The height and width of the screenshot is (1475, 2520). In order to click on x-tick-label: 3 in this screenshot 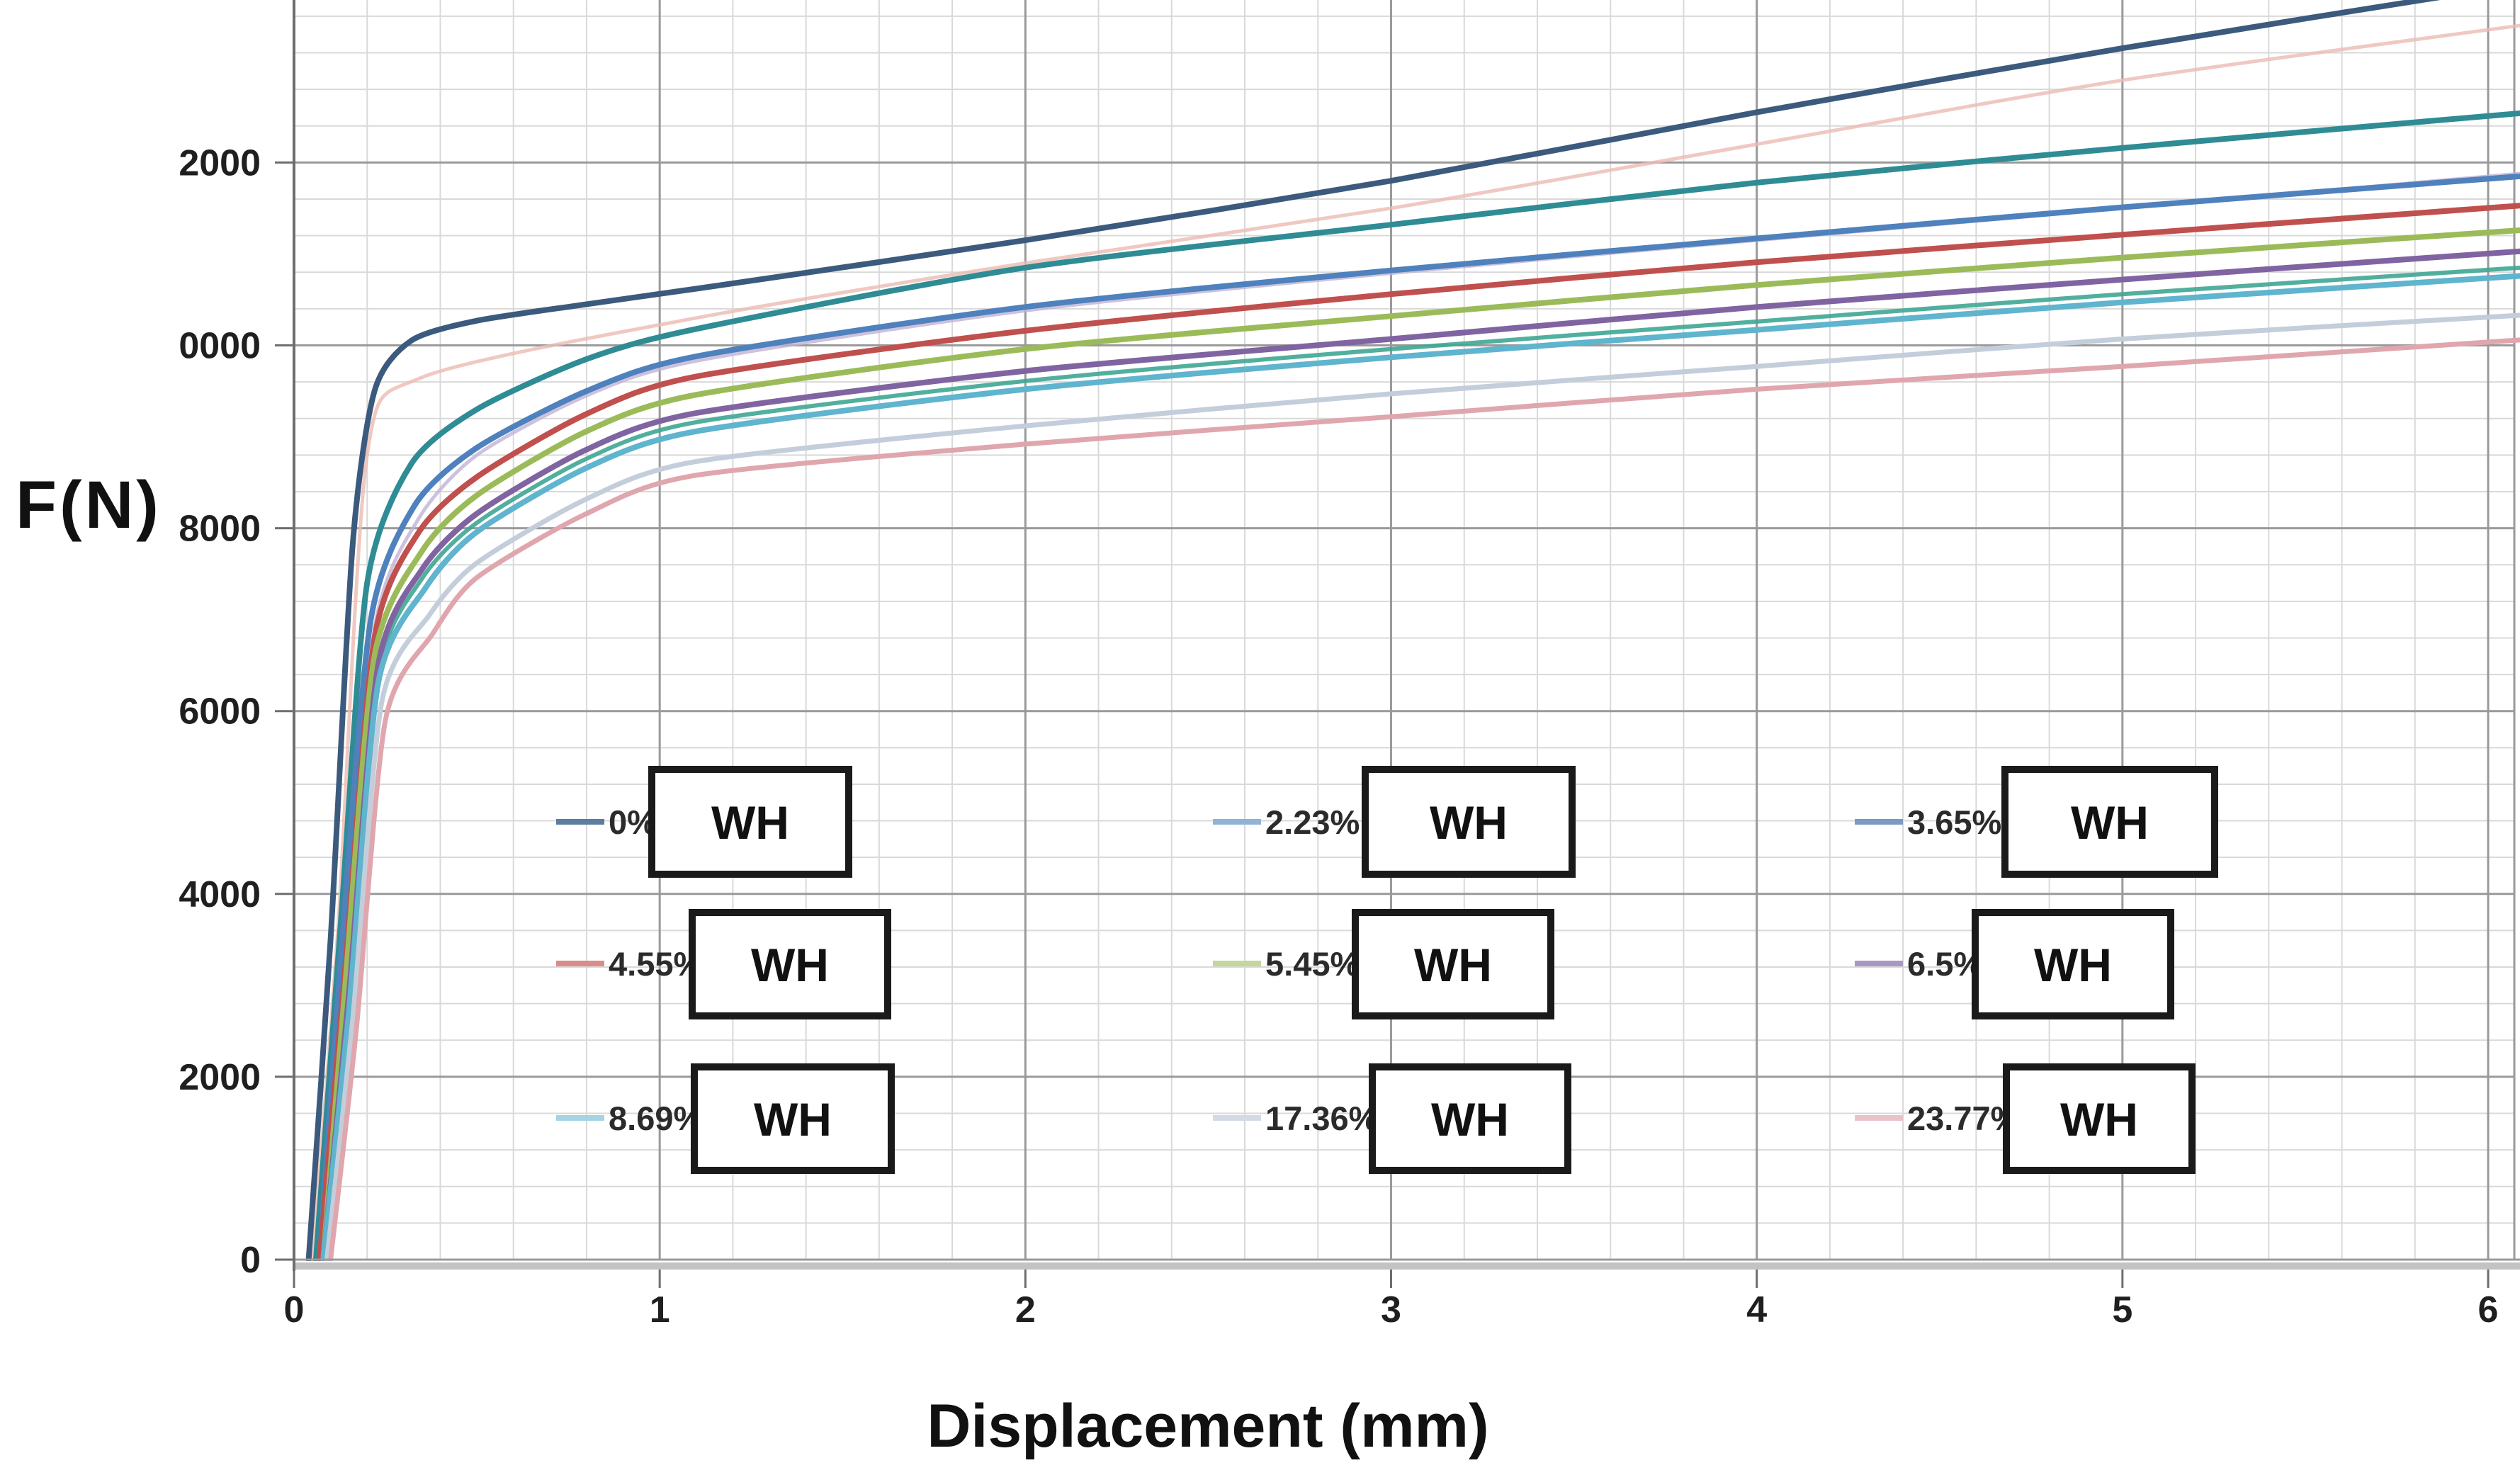, I will do `click(1391, 1309)`.